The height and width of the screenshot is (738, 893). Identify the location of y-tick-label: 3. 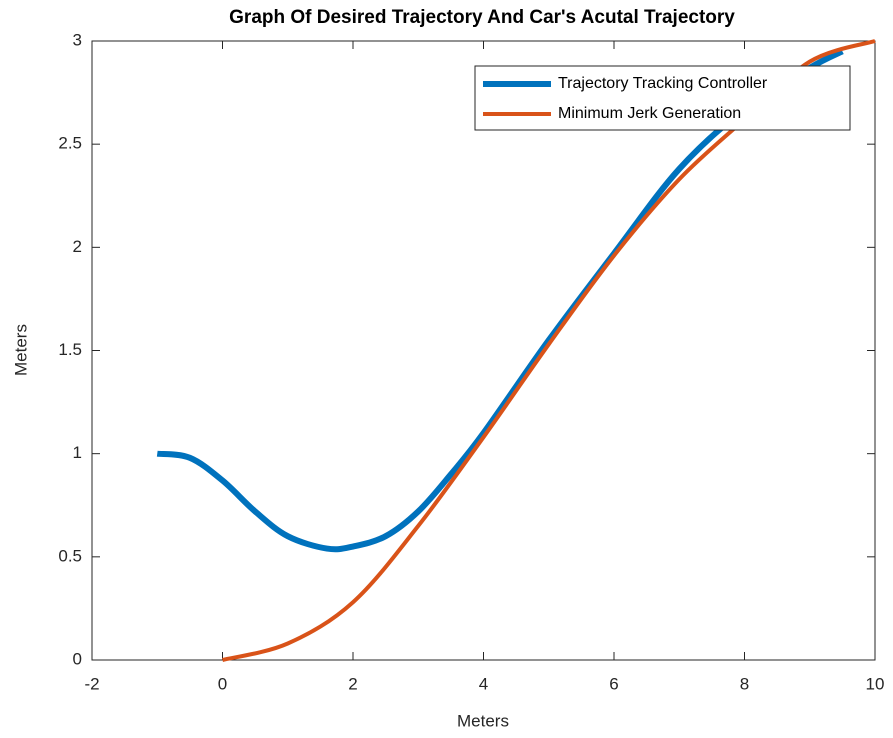
(77, 39).